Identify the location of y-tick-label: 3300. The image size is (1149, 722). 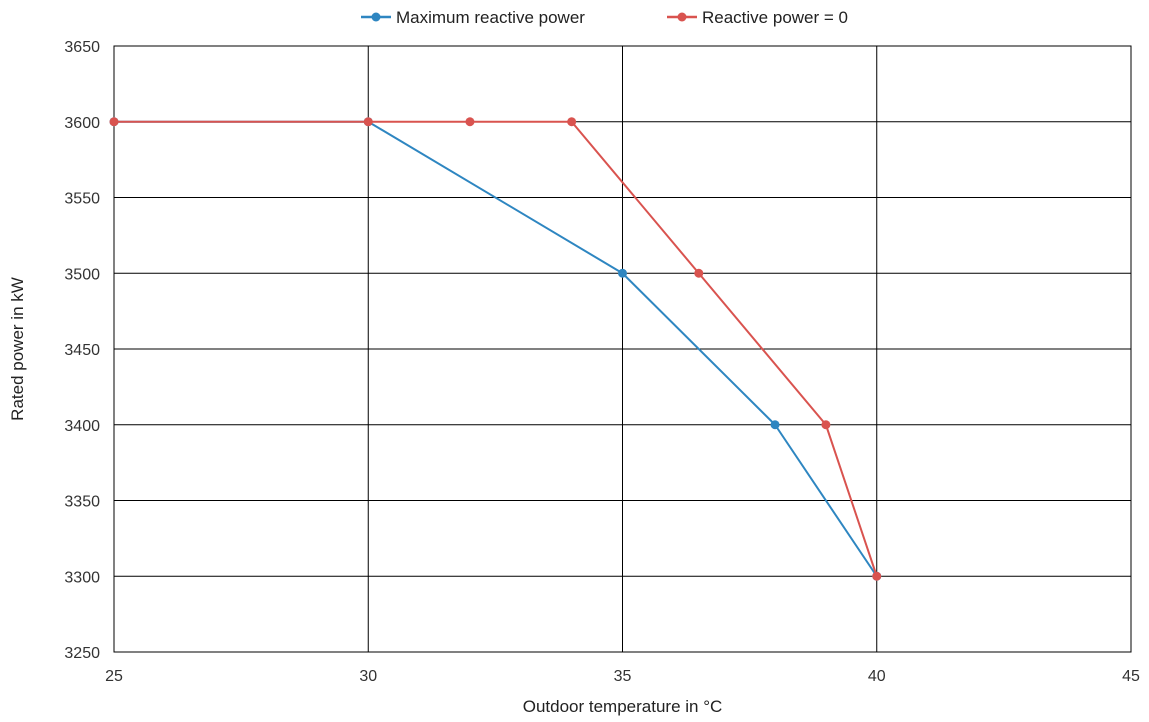
(82, 577).